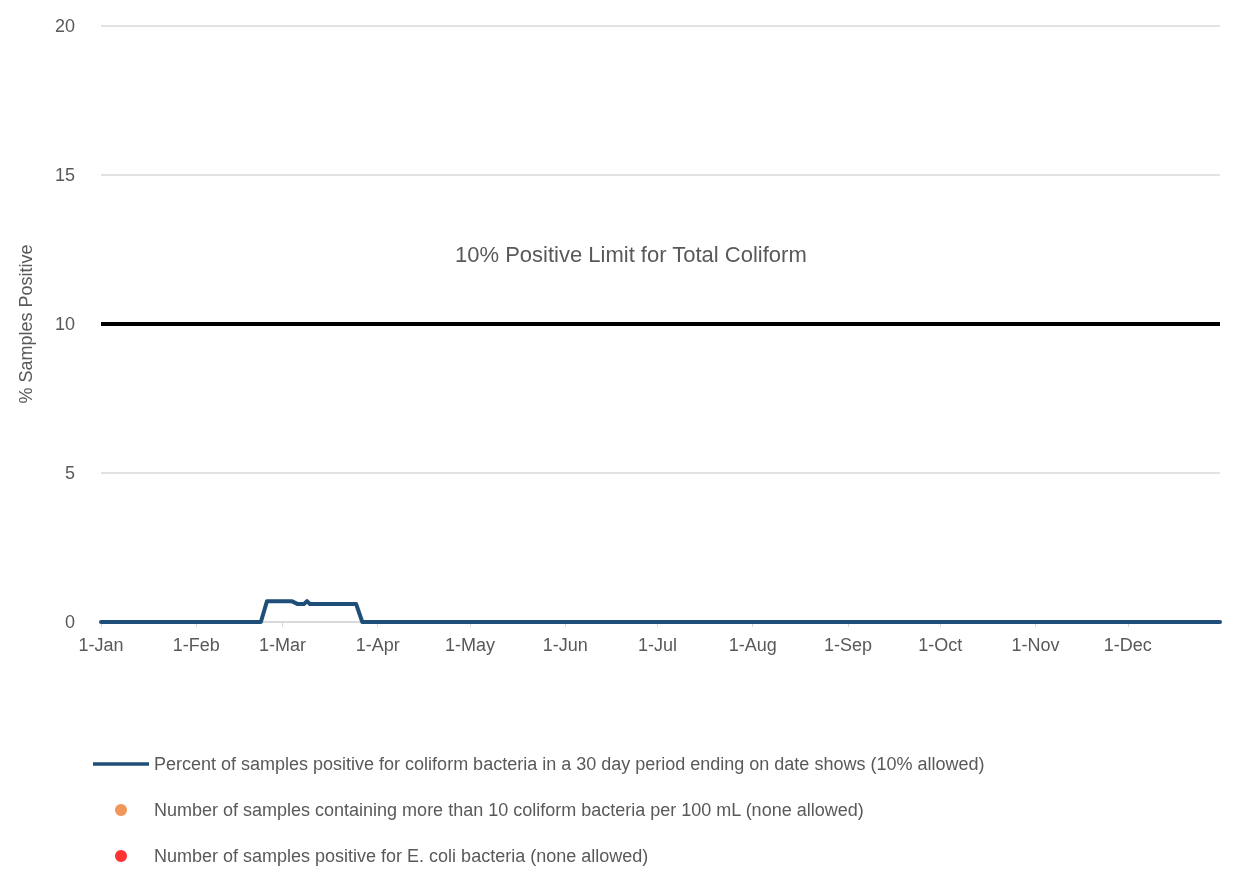  I want to click on x-tick-label: 1-Jan, so click(101, 645).